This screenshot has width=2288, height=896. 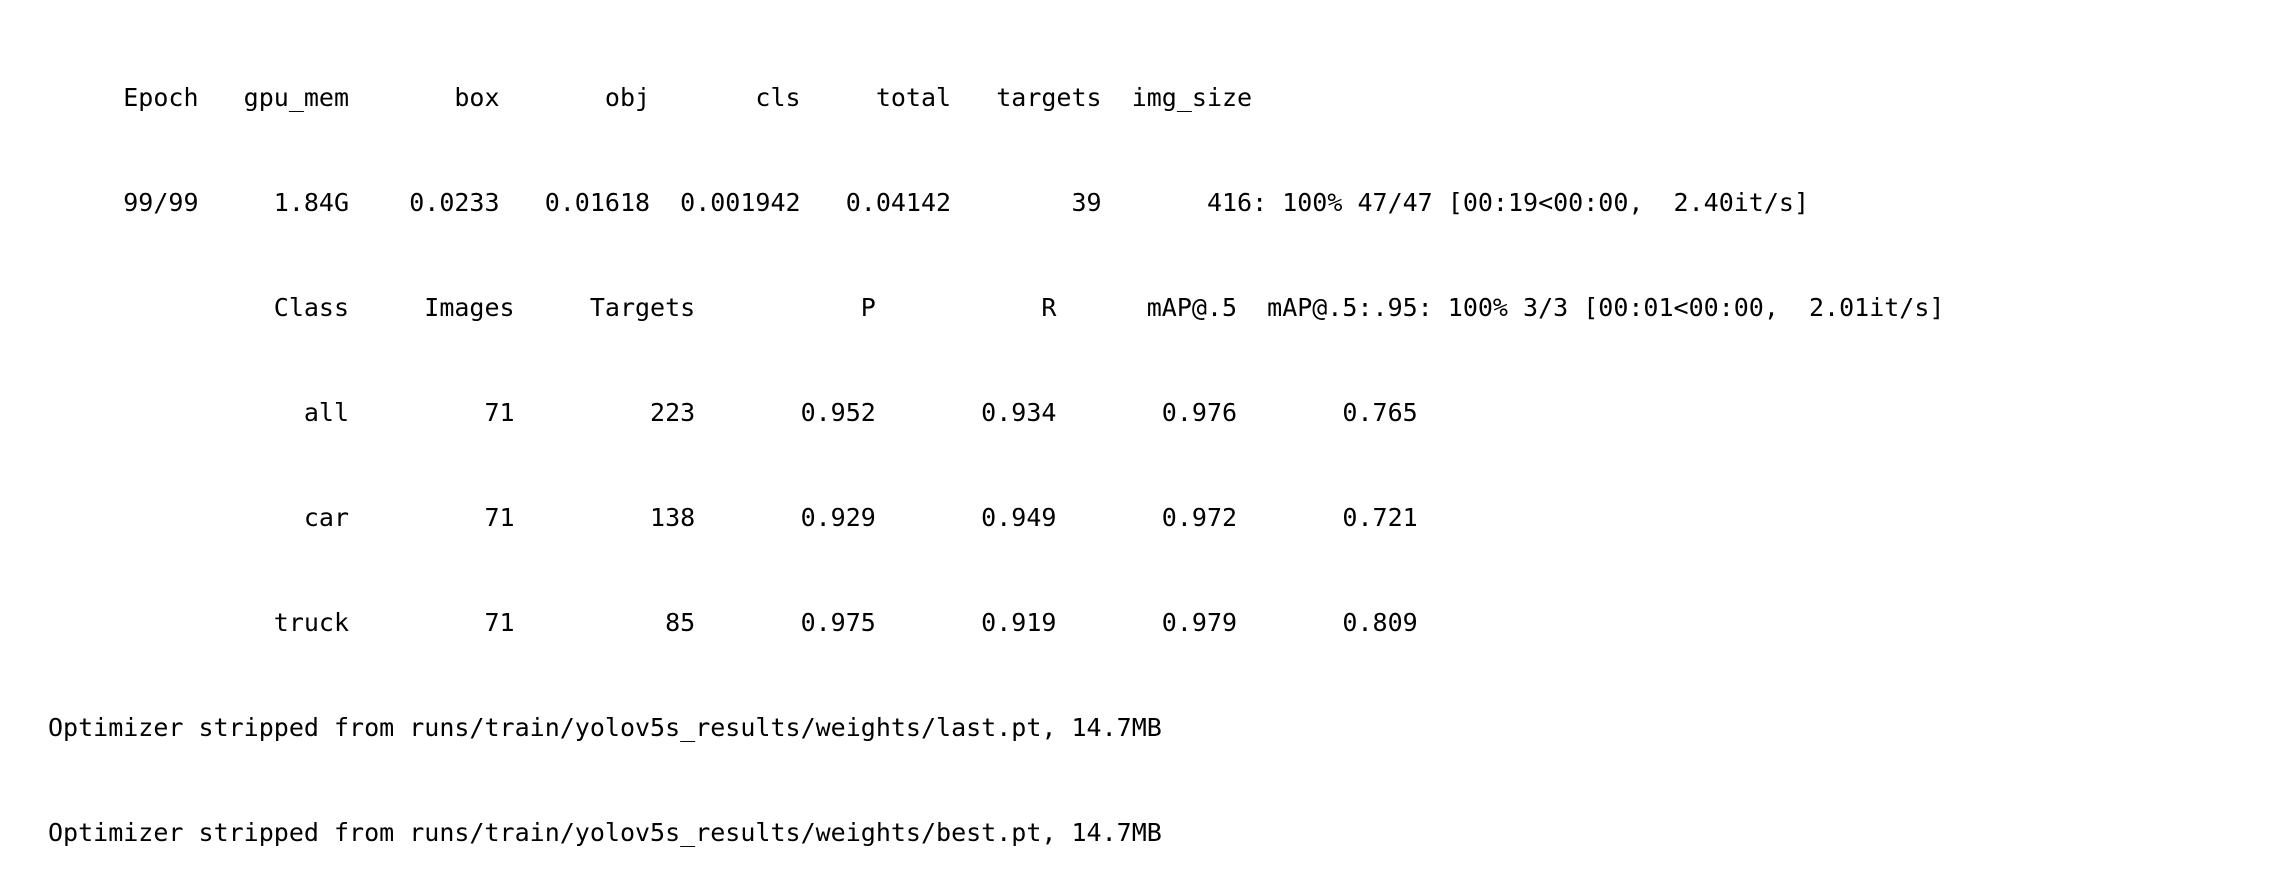 I want to click on metrics-row-truck: truck 71 85 0.975 0.919 0.979 0.809, so click(x=733, y=622).